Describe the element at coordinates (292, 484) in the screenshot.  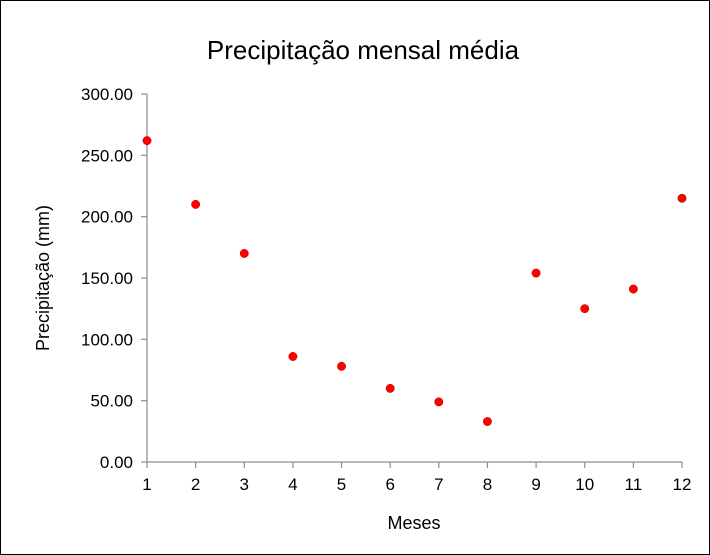
I see `x-tick-label: 4` at that location.